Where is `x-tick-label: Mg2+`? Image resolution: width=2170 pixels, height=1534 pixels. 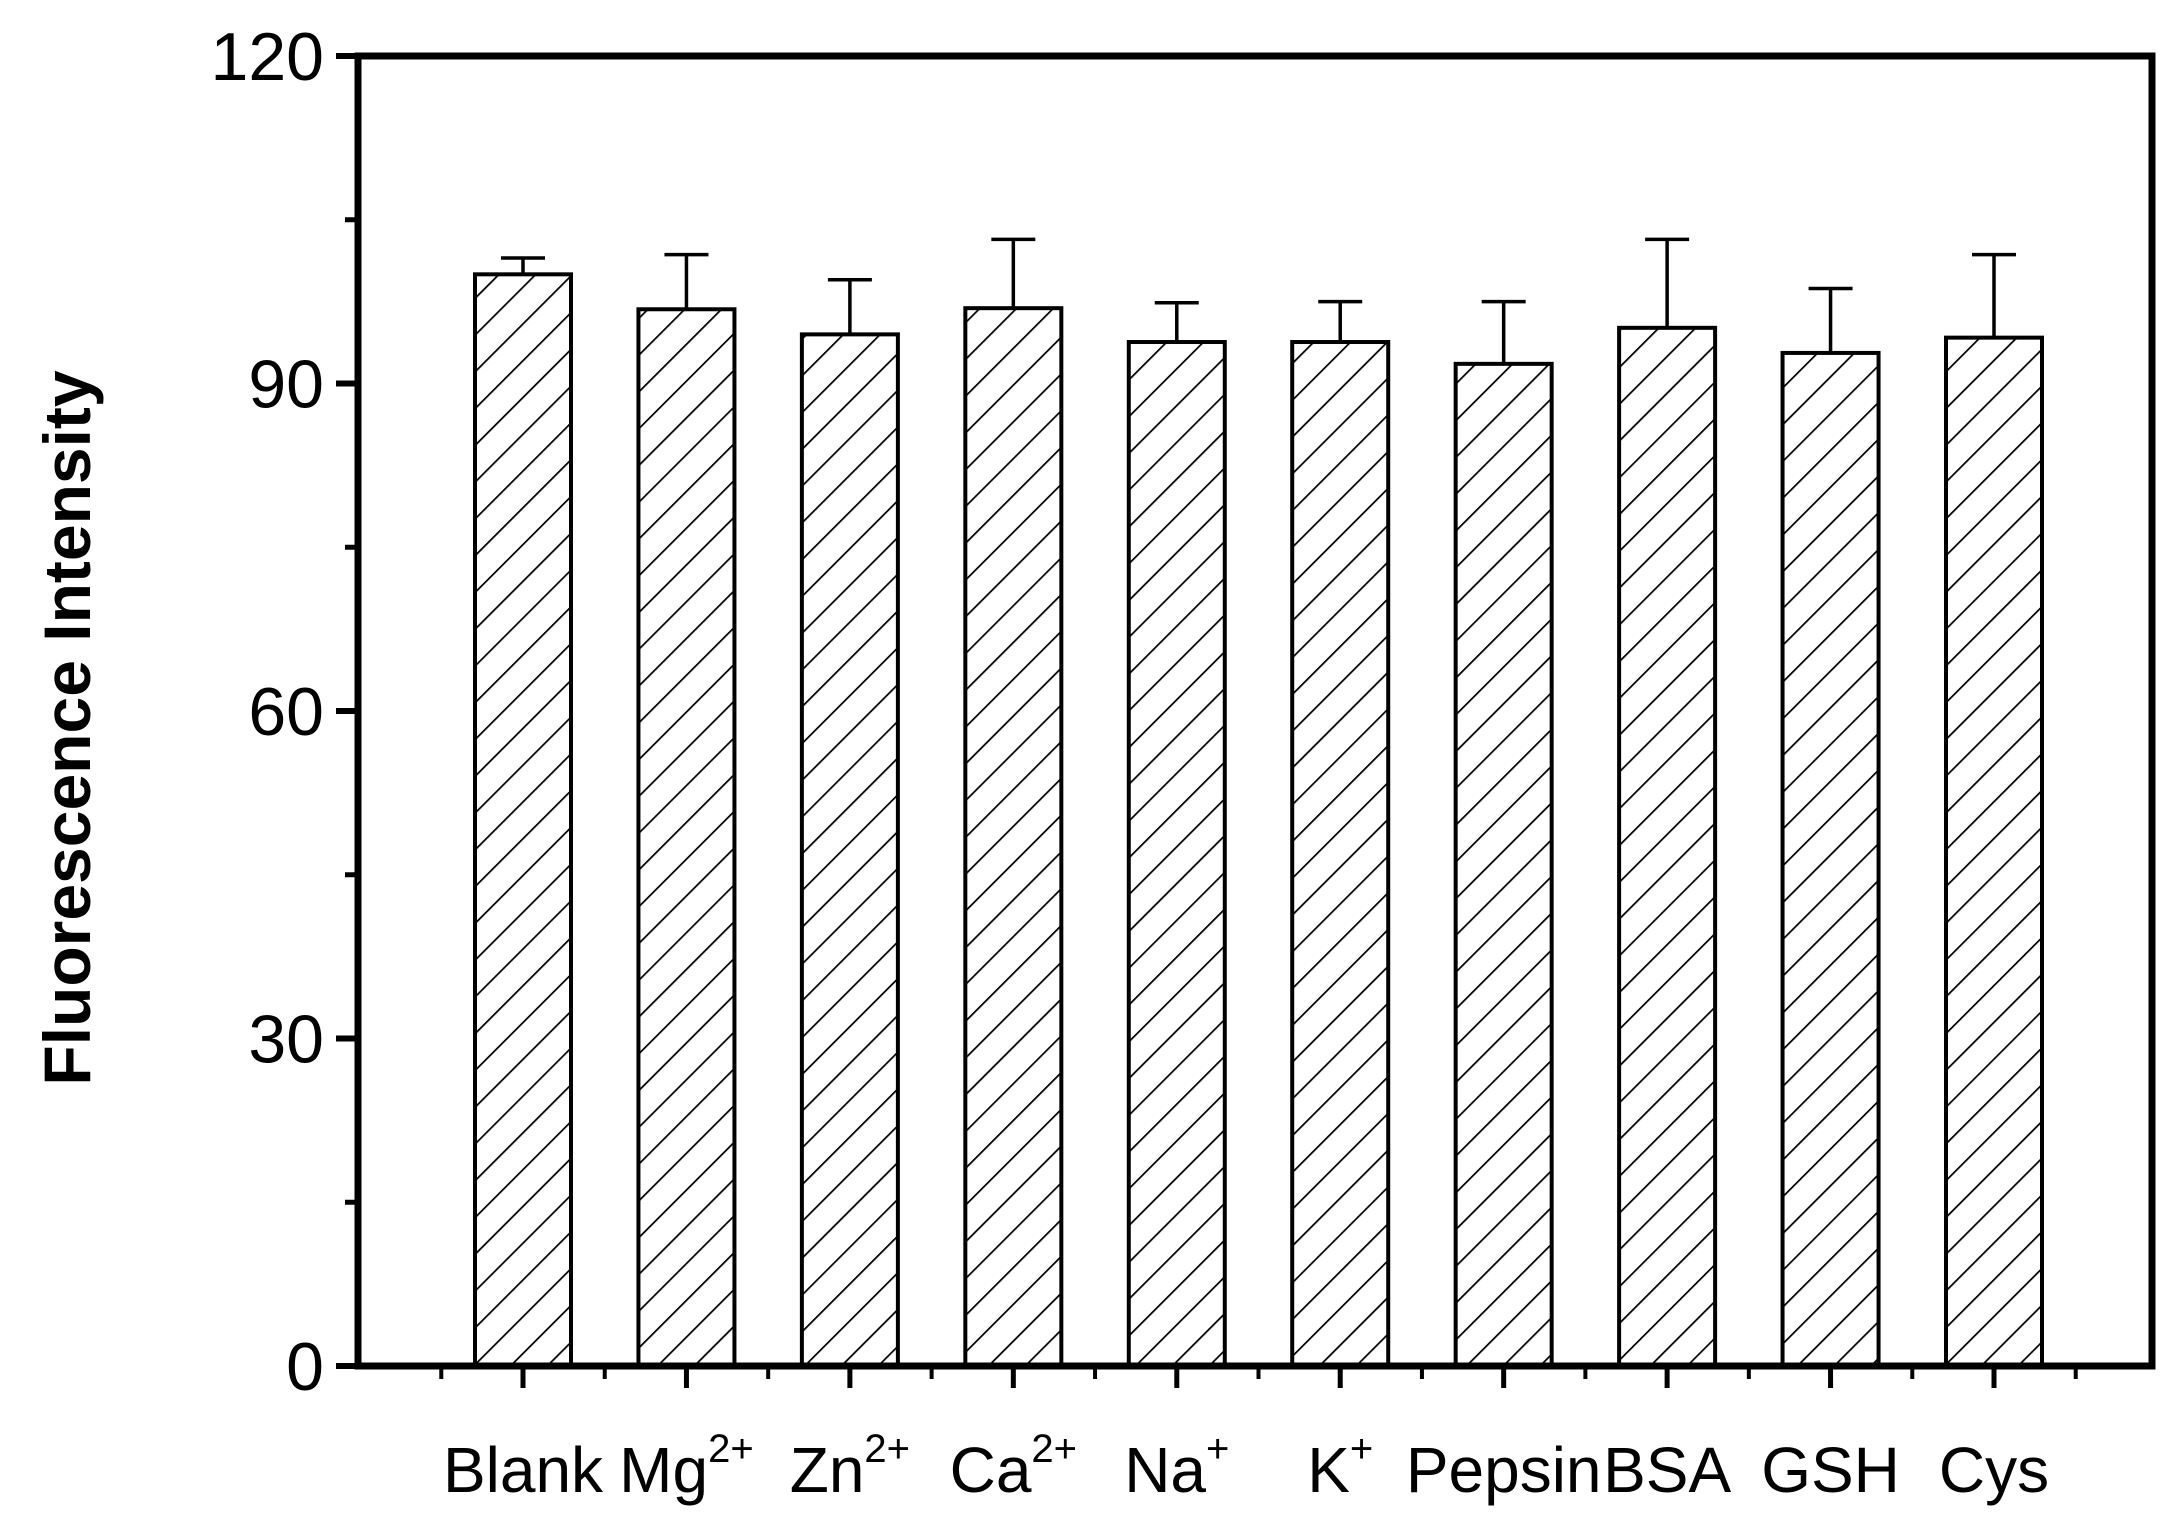 x-tick-label: Mg2+ is located at coordinates (686, 1466).